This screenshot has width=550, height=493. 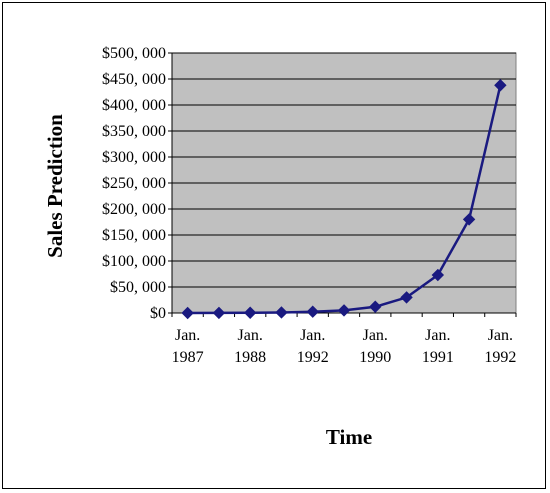 What do you see at coordinates (134, 183) in the screenshot?
I see `y-tick-label: $250, 000` at bounding box center [134, 183].